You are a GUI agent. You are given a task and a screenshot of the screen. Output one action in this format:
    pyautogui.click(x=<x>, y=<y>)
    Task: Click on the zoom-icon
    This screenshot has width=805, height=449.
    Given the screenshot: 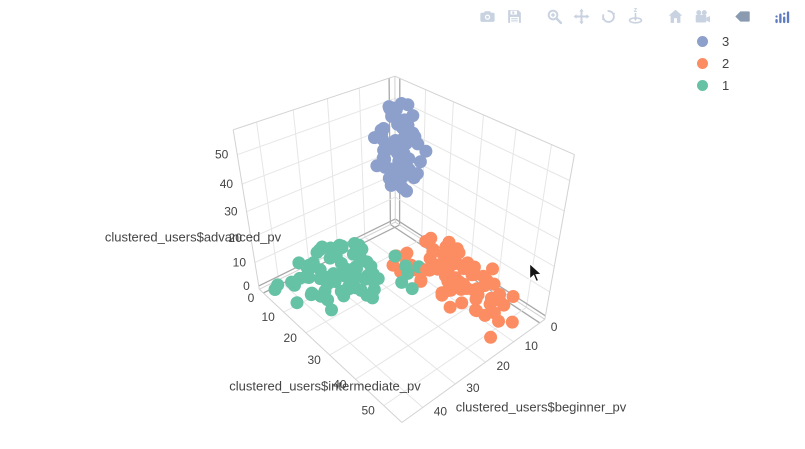 What is the action you would take?
    pyautogui.click(x=554, y=16)
    